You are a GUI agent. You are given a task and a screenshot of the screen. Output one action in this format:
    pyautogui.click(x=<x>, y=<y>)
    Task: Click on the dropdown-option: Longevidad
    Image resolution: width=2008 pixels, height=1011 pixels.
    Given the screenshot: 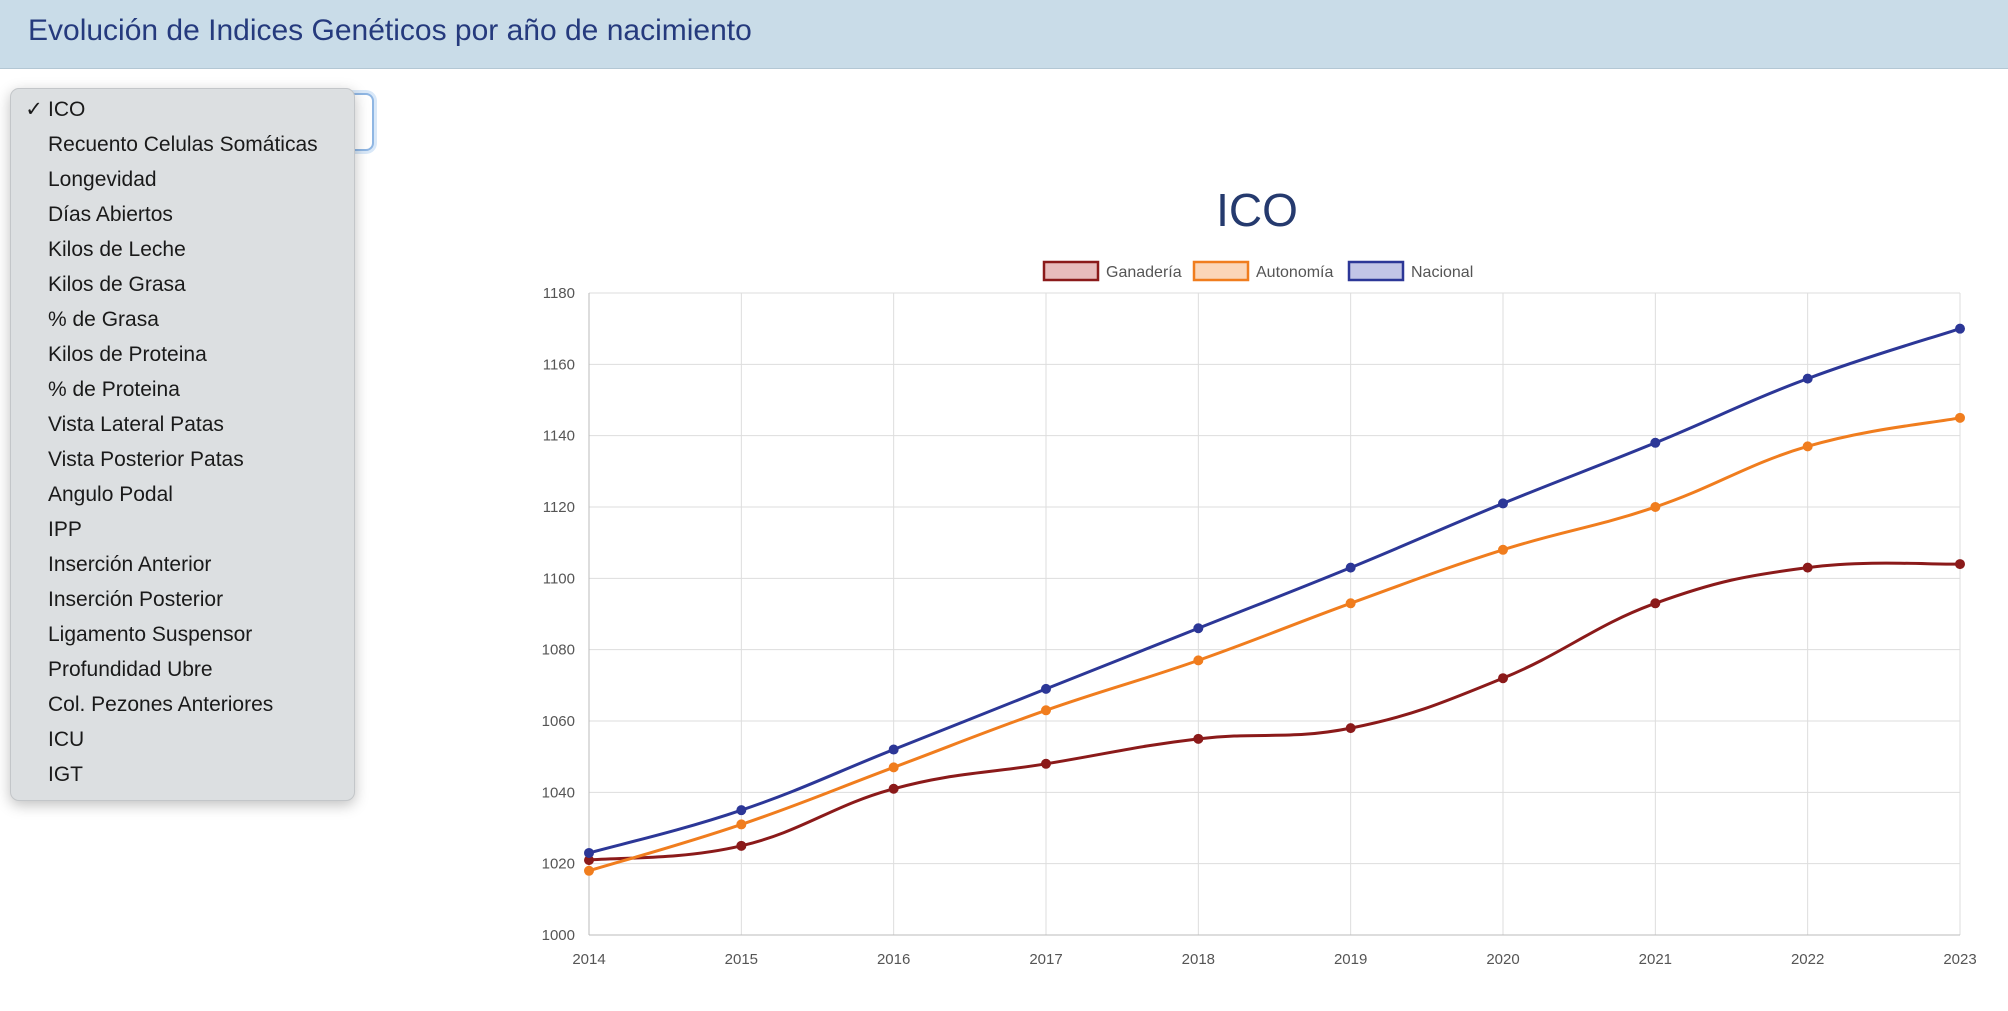 What is the action you would take?
    pyautogui.click(x=182, y=179)
    